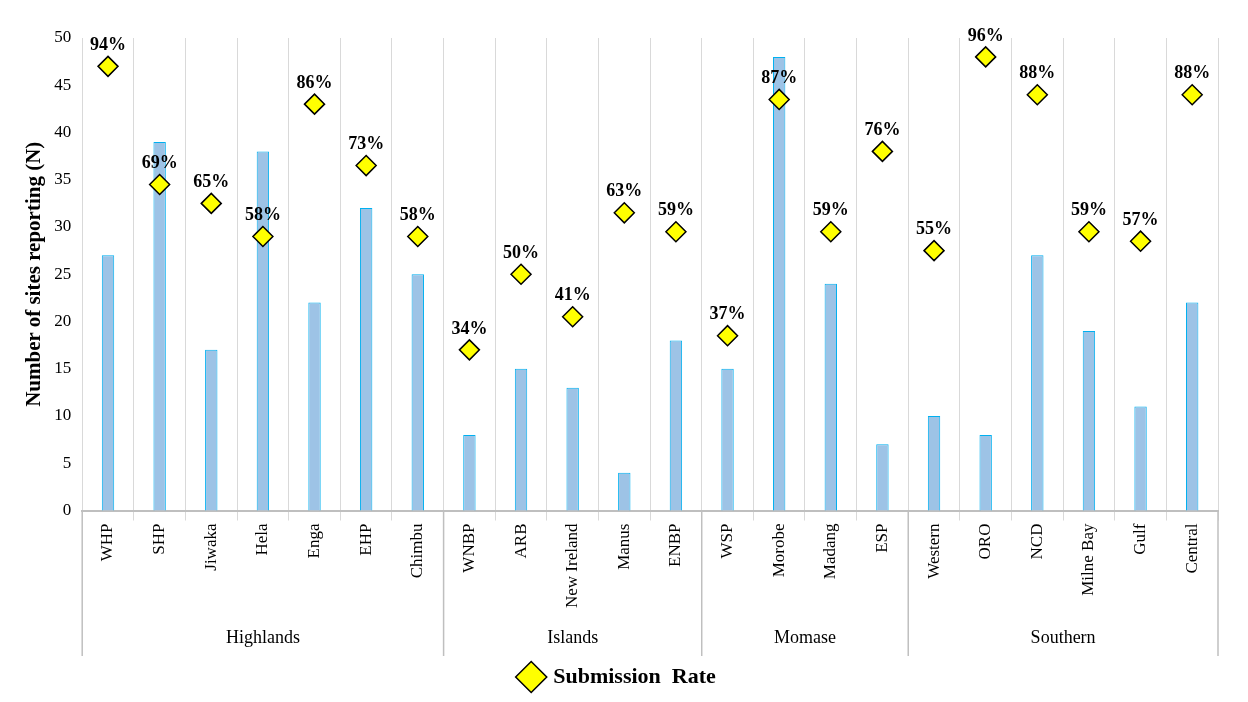  I want to click on data-label: 73%, so click(366, 143).